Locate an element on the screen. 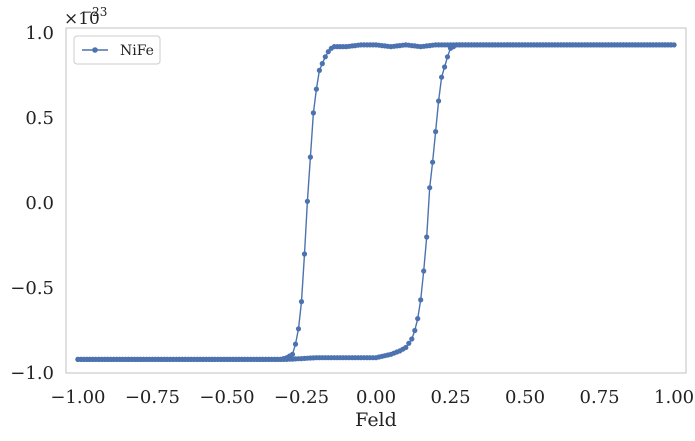 This screenshot has width=695, height=441. y-tick-label: −0.5 is located at coordinates (32, 288).